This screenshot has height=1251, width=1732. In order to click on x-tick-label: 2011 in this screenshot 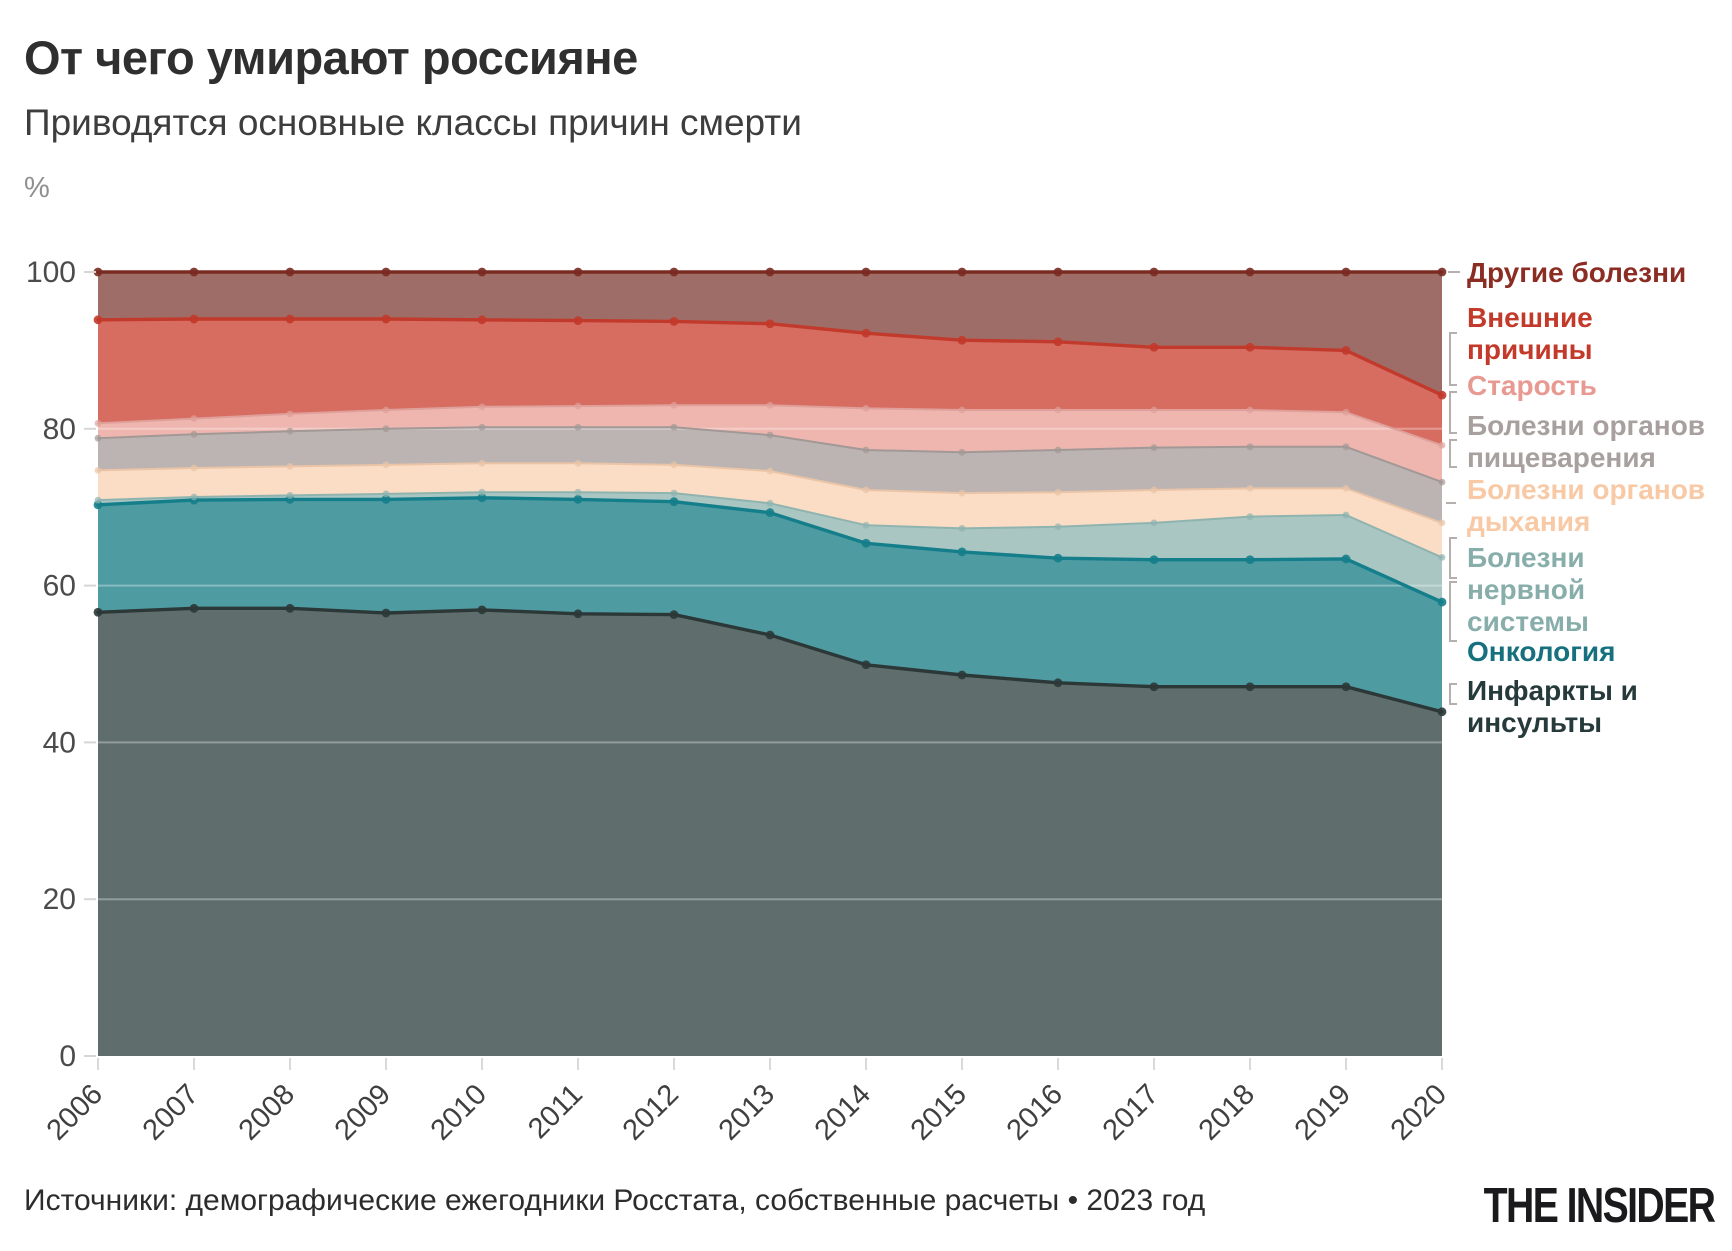, I will do `click(555, 1111)`.